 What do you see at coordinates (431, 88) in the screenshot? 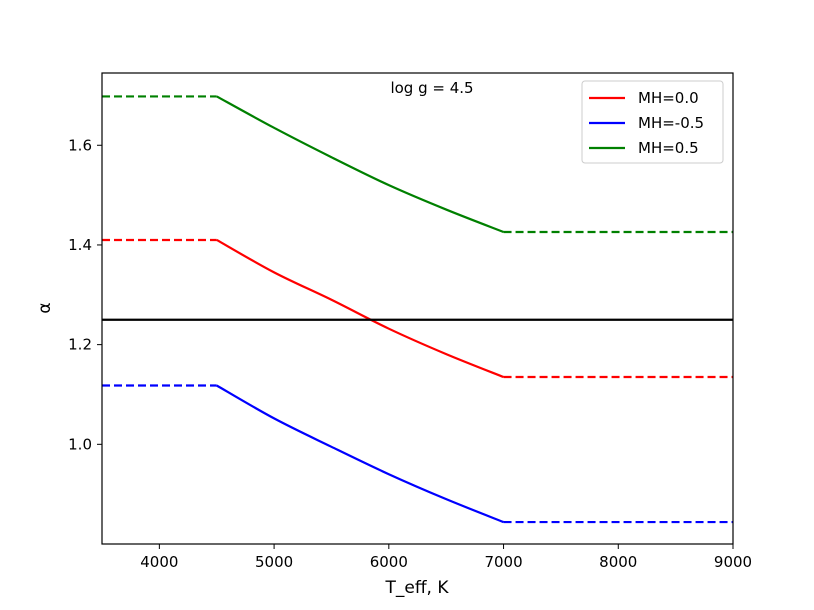
I see `annotation-logg: log g = 4.5` at bounding box center [431, 88].